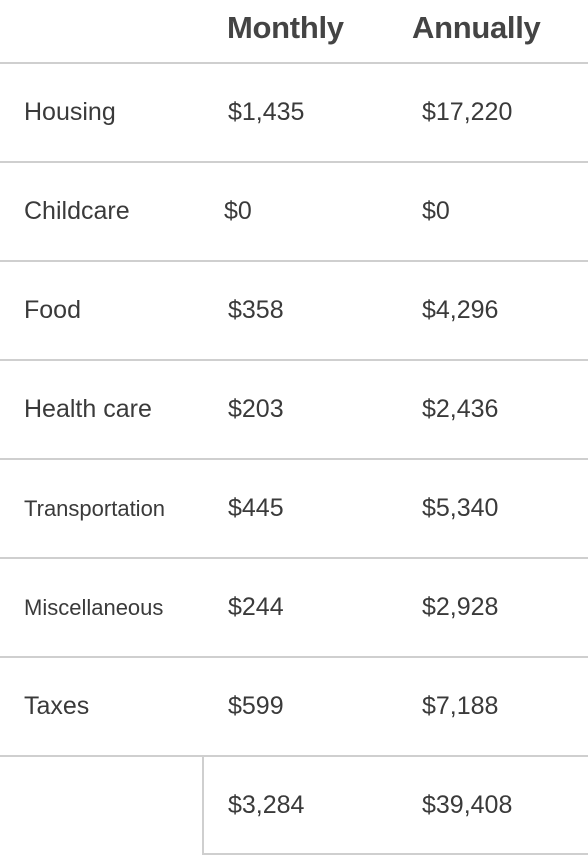  What do you see at coordinates (460, 706) in the screenshot?
I see `annual-value: $7,188` at bounding box center [460, 706].